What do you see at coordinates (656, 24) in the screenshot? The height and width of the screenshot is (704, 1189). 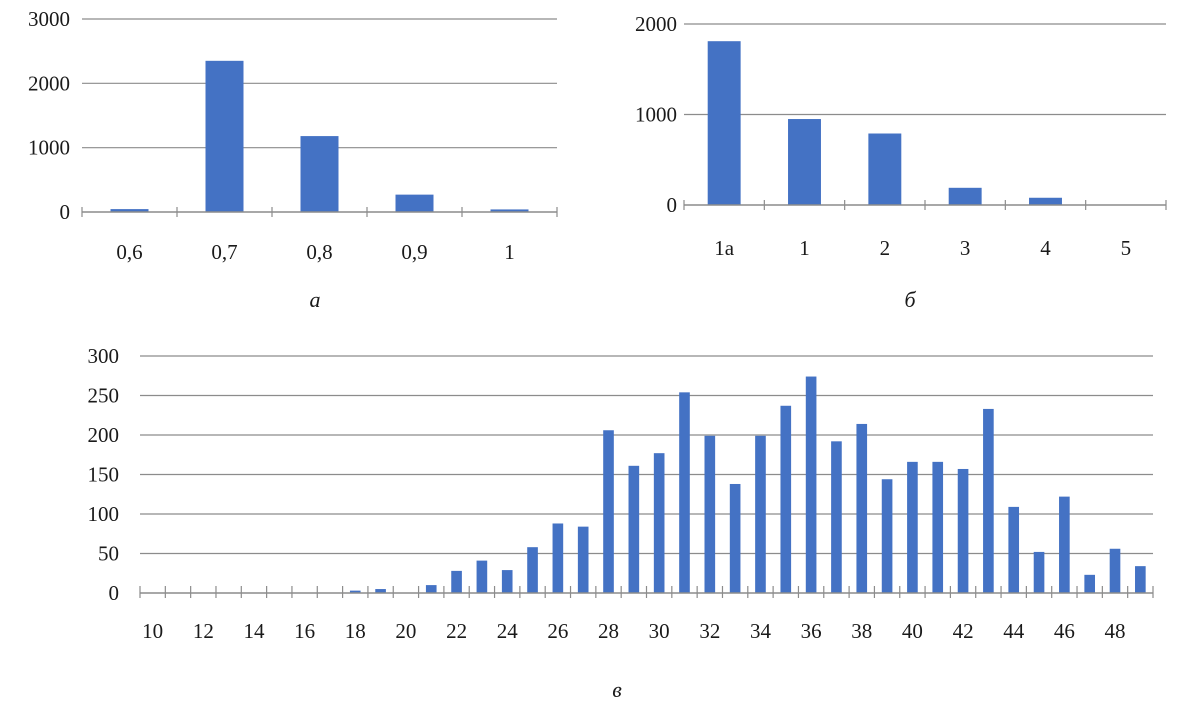 I see `chart-b-y-tick-label: 2000` at bounding box center [656, 24].